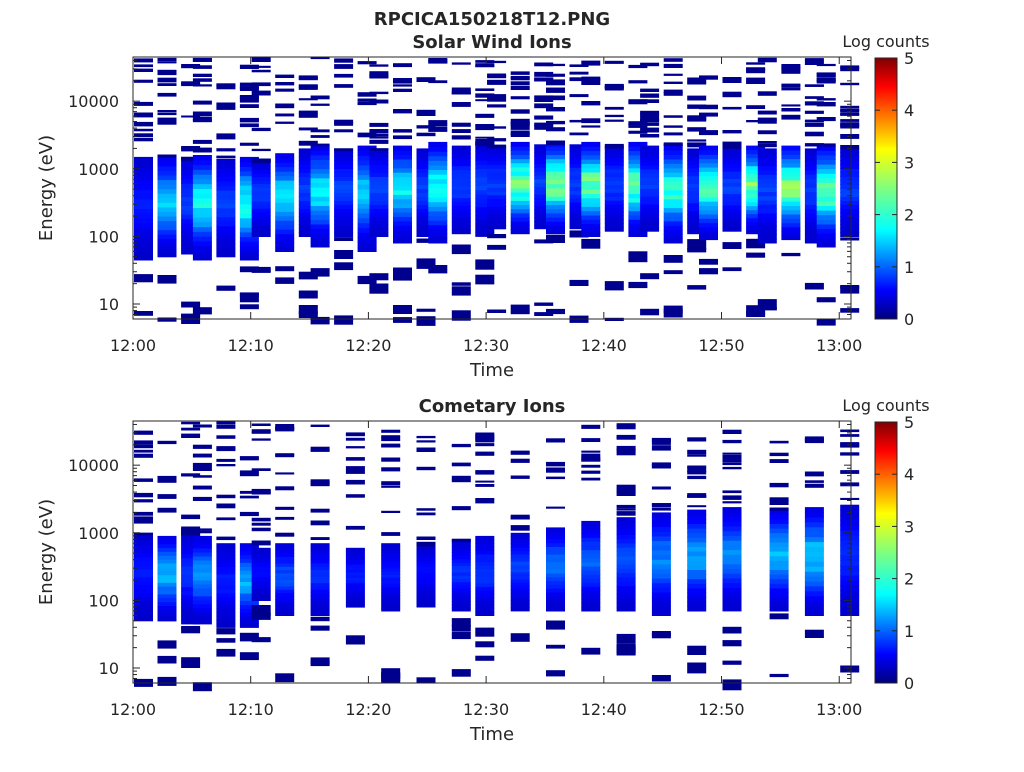 Image resolution: width=1024 pixels, height=772 pixels. What do you see at coordinates (886, 552) in the screenshot?
I see `colorbar-gradient` at bounding box center [886, 552].